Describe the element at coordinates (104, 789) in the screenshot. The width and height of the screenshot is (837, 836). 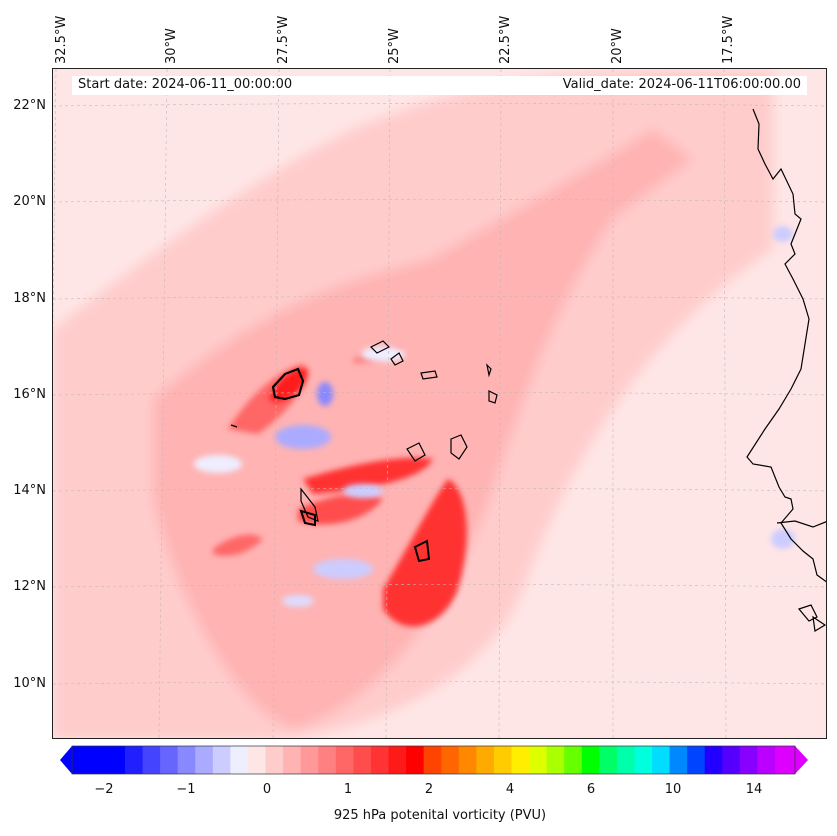
I see `colorbar-tick: −2` at that location.